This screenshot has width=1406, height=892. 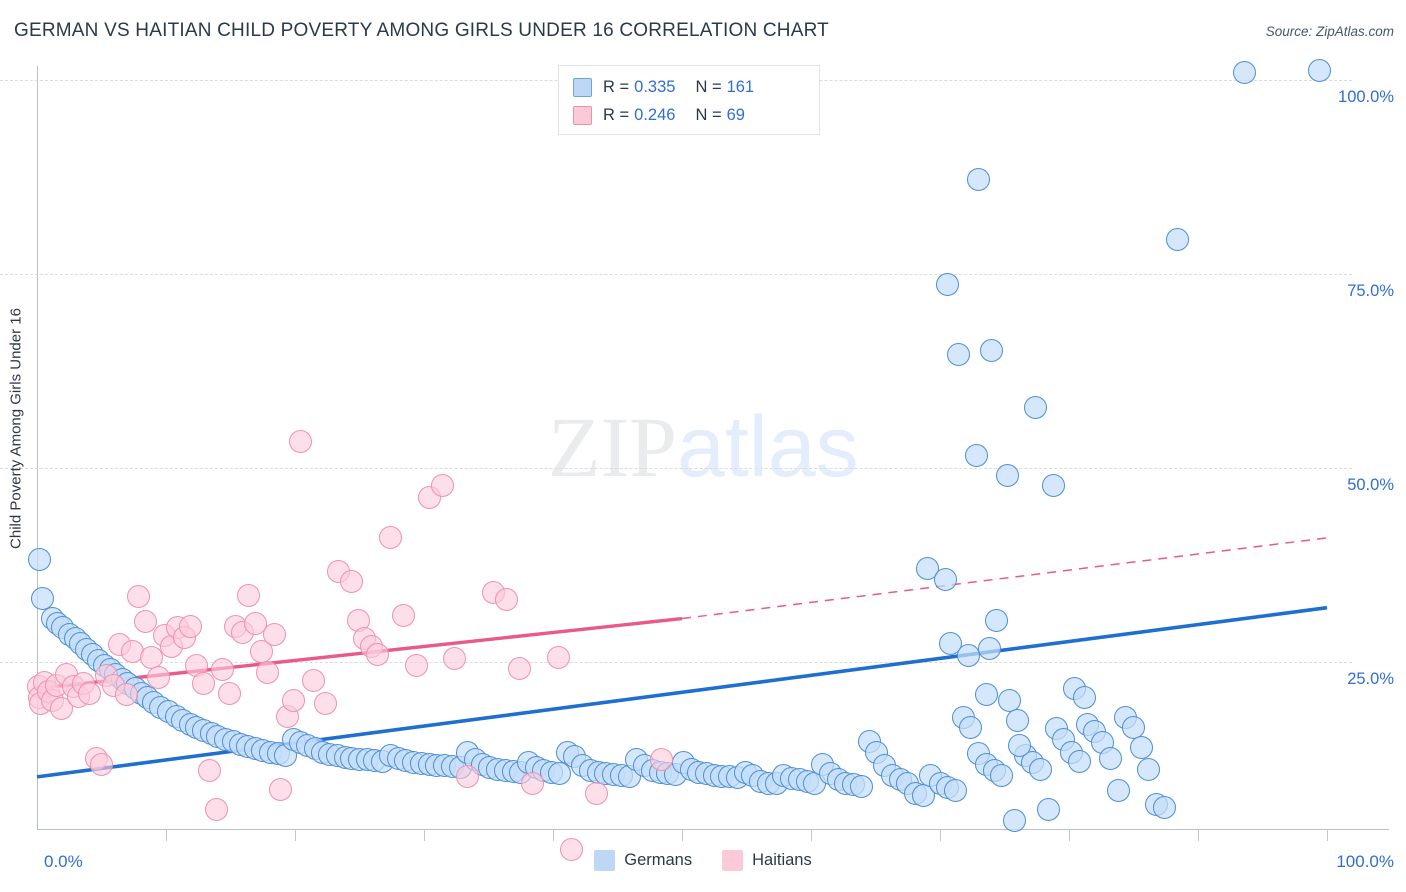 What do you see at coordinates (643, 860) in the screenshot?
I see `legend-item-germans: Germans` at bounding box center [643, 860].